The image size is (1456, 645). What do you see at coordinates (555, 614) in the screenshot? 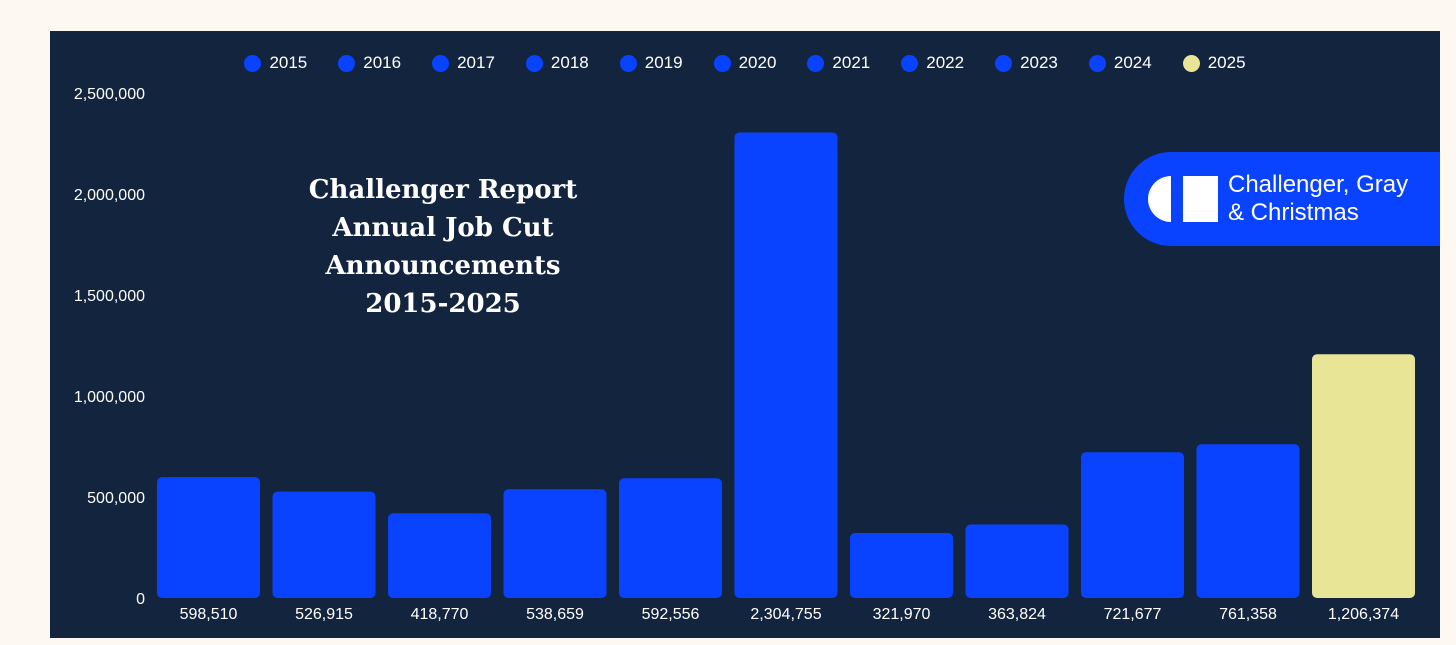
I see `value-label-2018: 538,659` at bounding box center [555, 614].